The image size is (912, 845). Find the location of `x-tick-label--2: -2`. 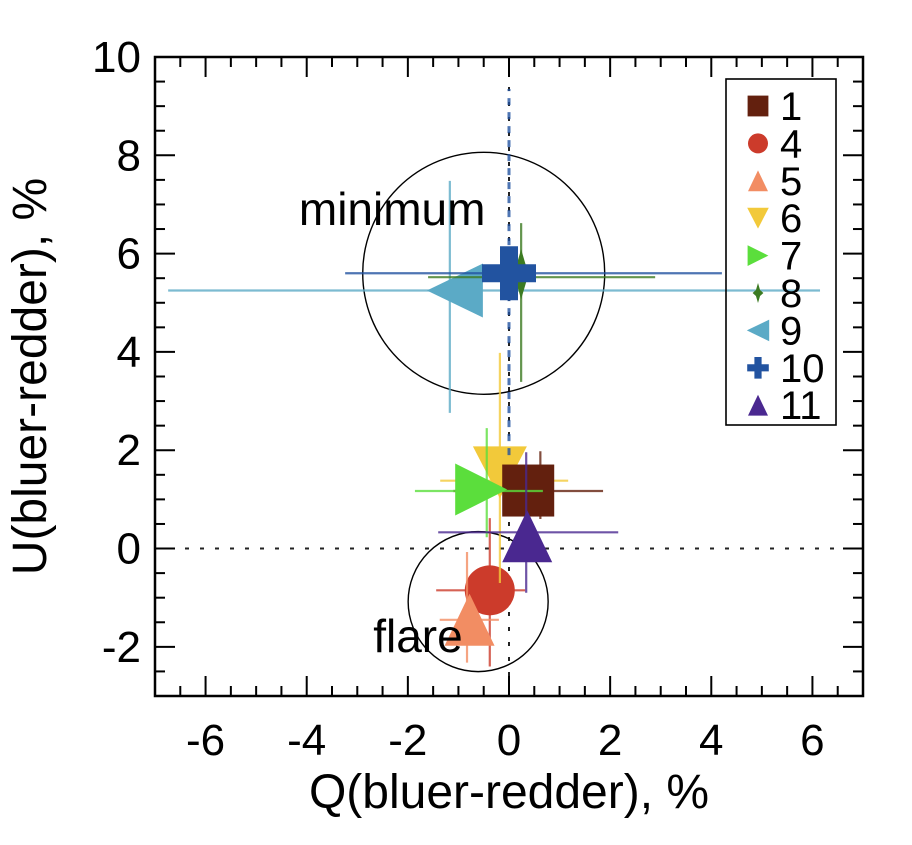

x-tick-label--2: -2 is located at coordinates (407, 740).